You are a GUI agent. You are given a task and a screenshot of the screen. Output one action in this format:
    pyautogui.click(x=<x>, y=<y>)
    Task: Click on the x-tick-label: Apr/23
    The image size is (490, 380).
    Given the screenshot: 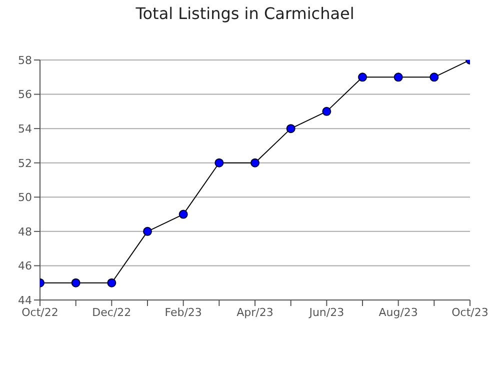 What is the action you would take?
    pyautogui.click(x=255, y=312)
    